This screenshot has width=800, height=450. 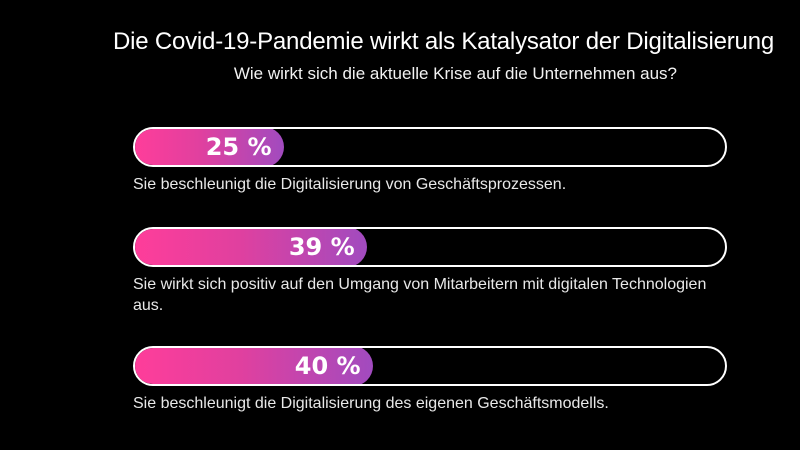 What do you see at coordinates (430, 247) in the screenshot?
I see `bar-track: 39 %` at bounding box center [430, 247].